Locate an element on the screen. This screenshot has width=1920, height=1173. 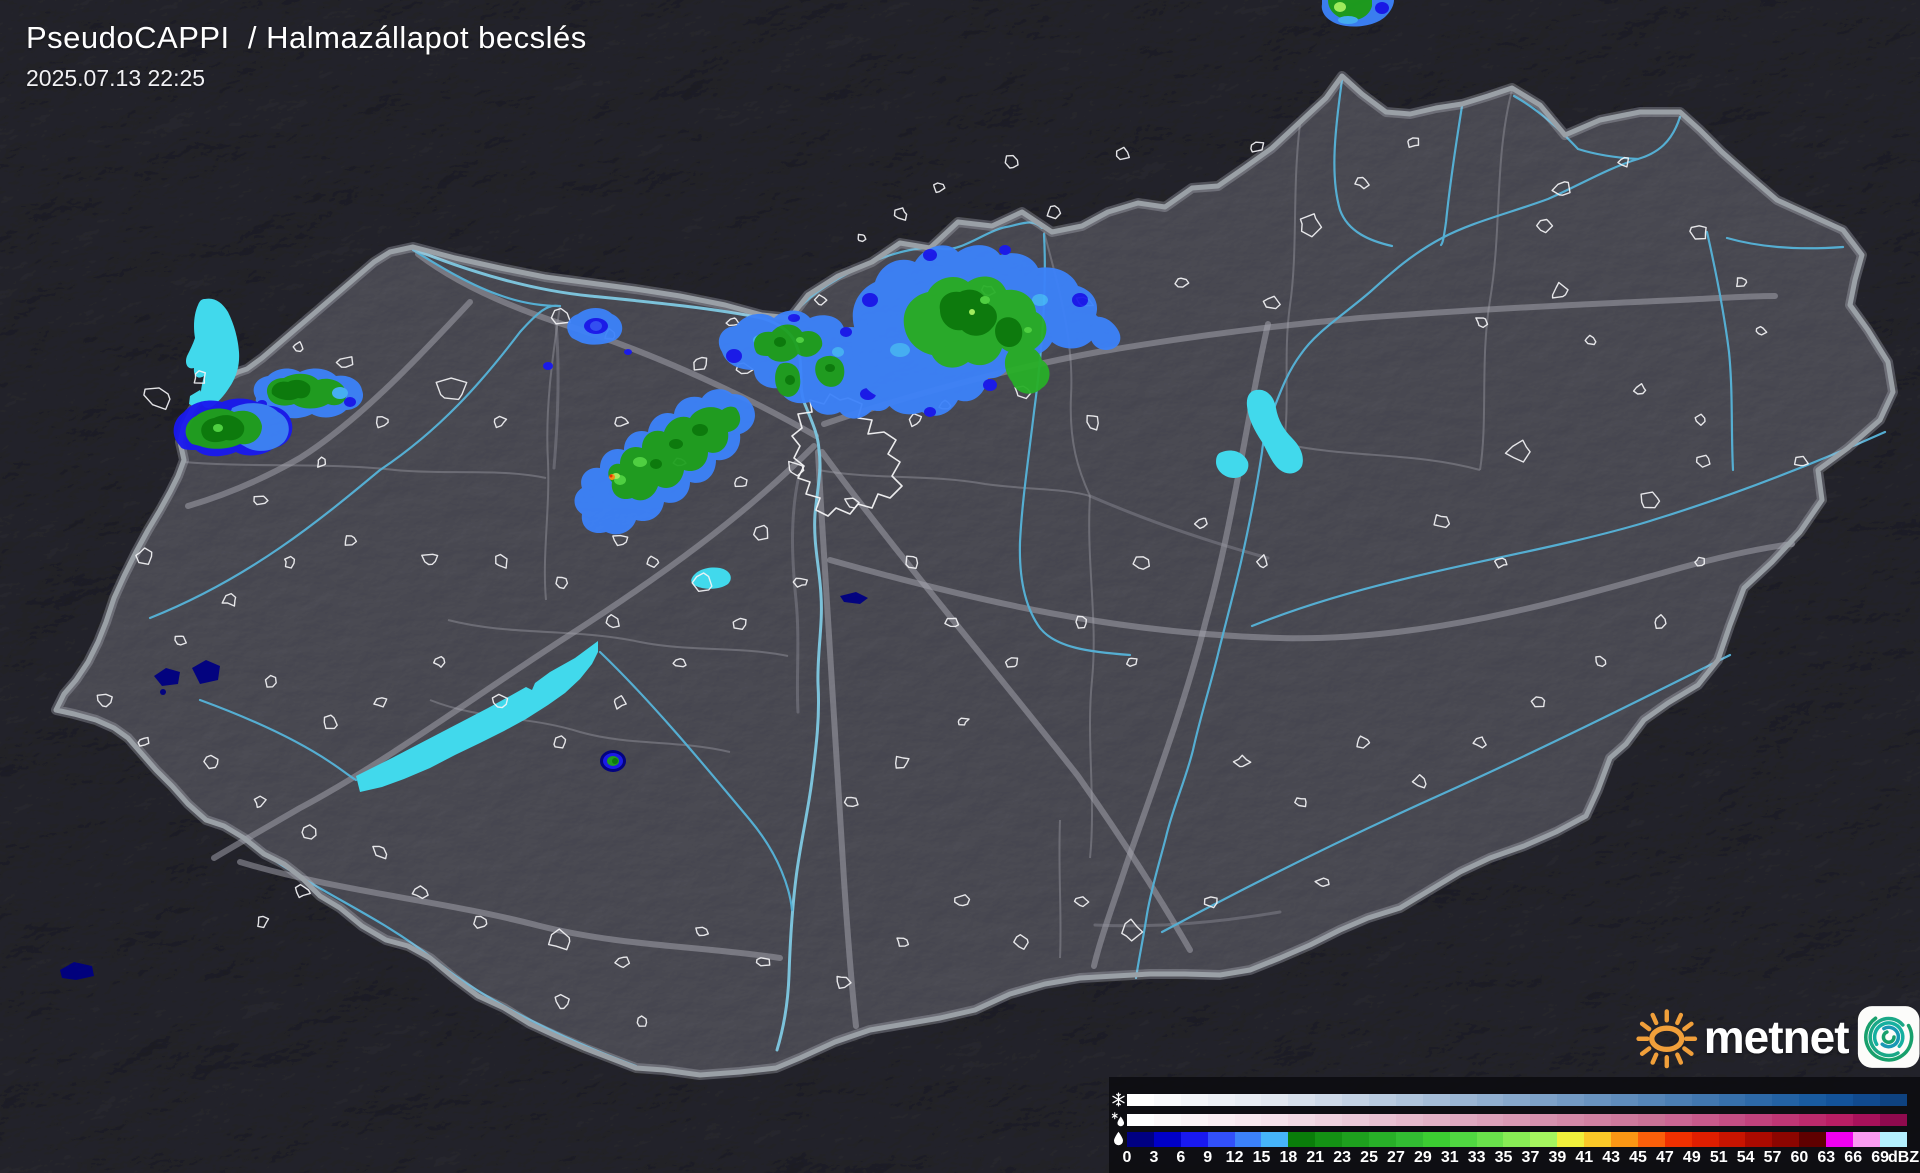
tick-label: 35 is located at coordinates (1503, 1157).